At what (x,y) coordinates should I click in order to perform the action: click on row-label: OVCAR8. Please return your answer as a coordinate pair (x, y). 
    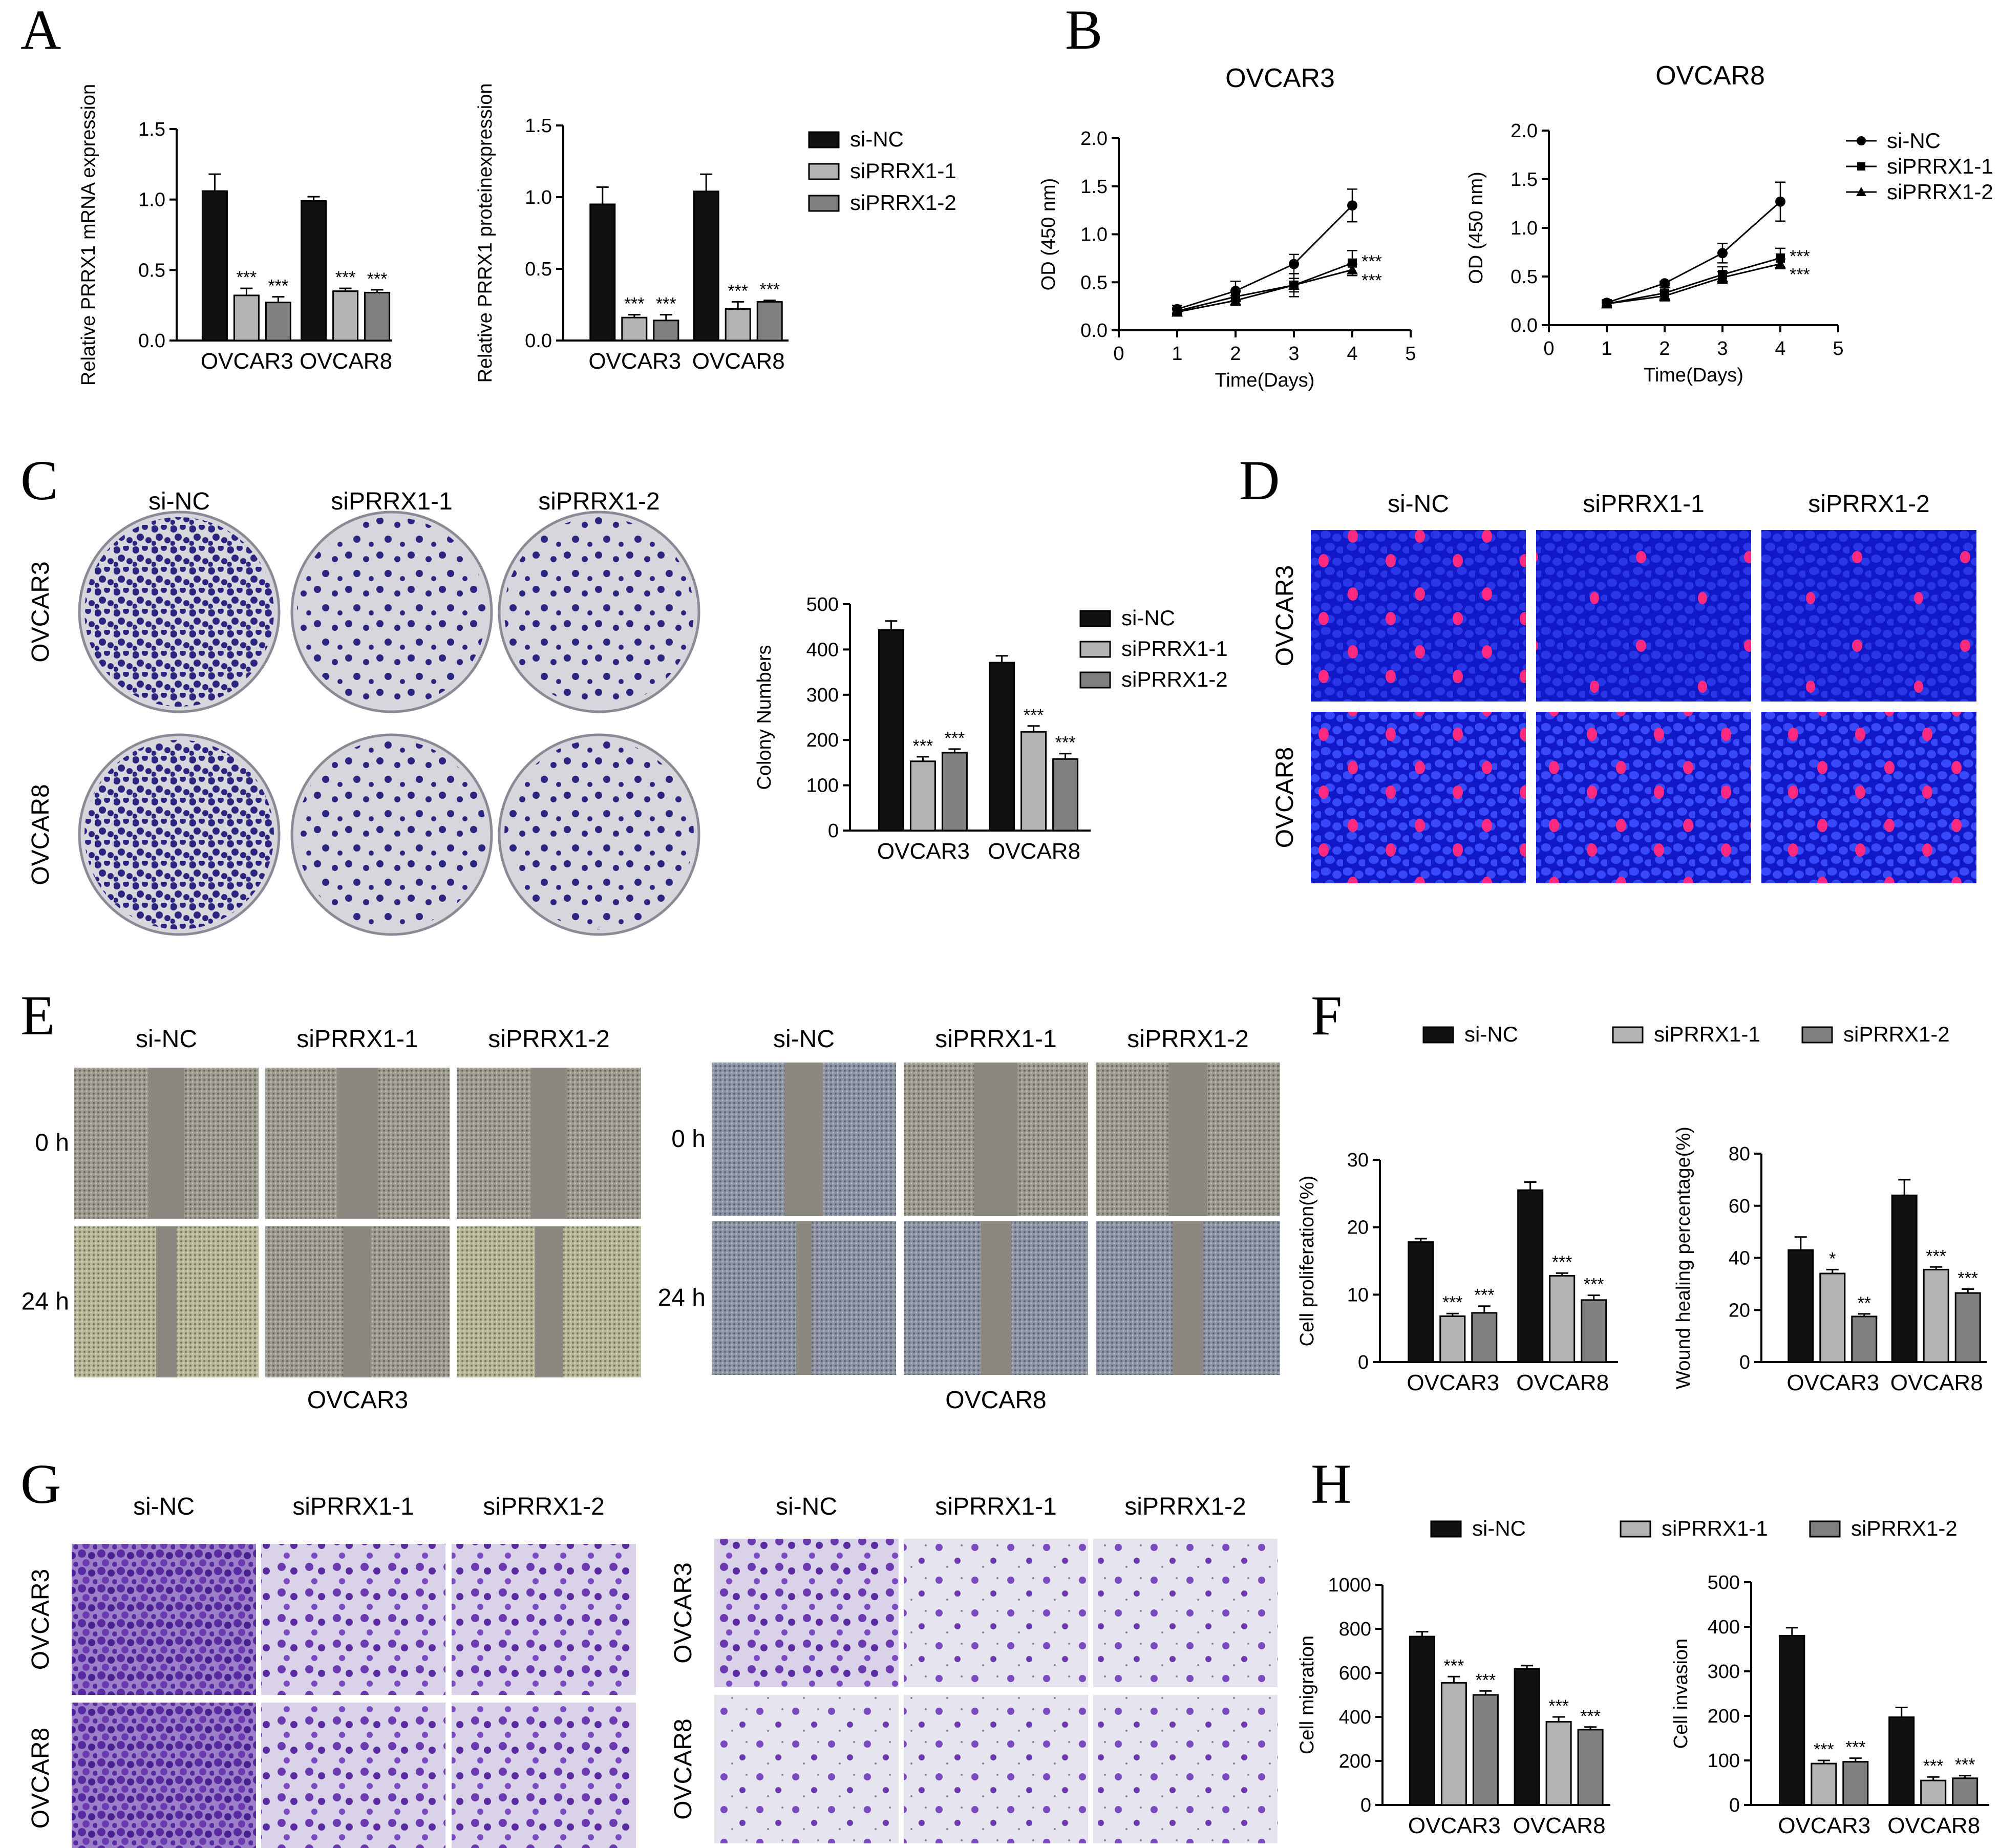
    Looking at the image, I should click on (1285, 797).